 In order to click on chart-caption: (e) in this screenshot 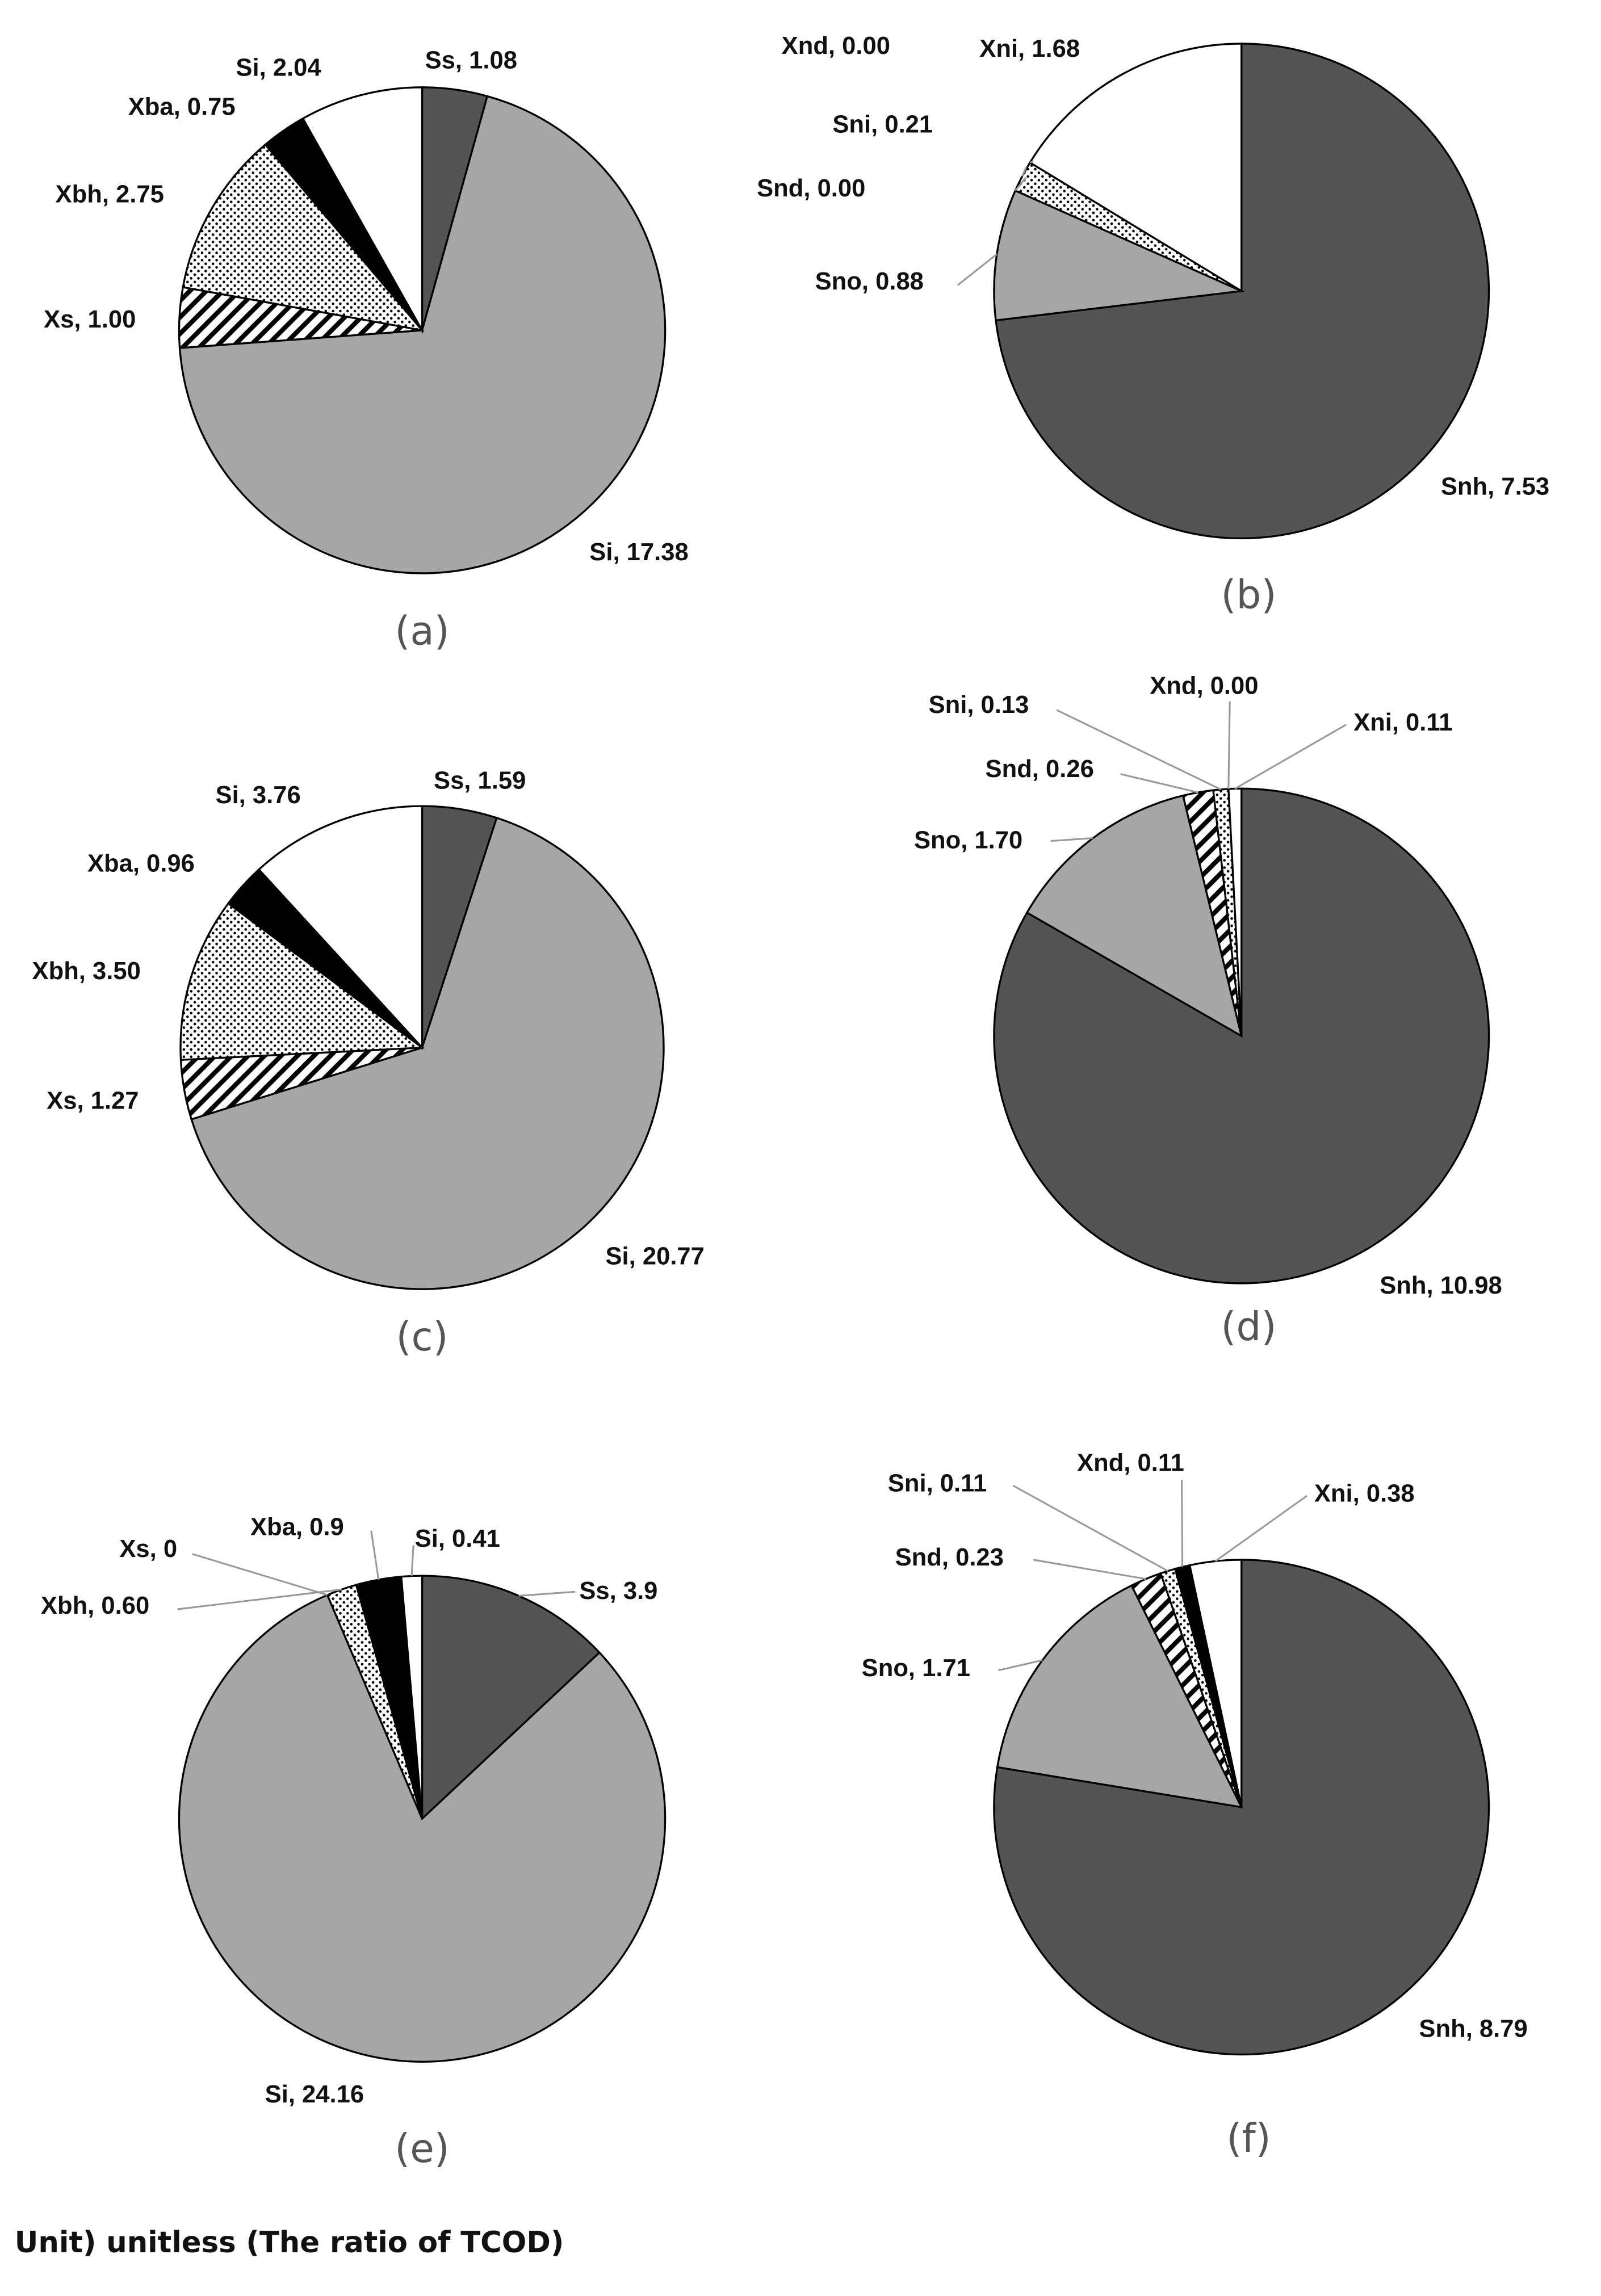, I will do `click(422, 2149)`.